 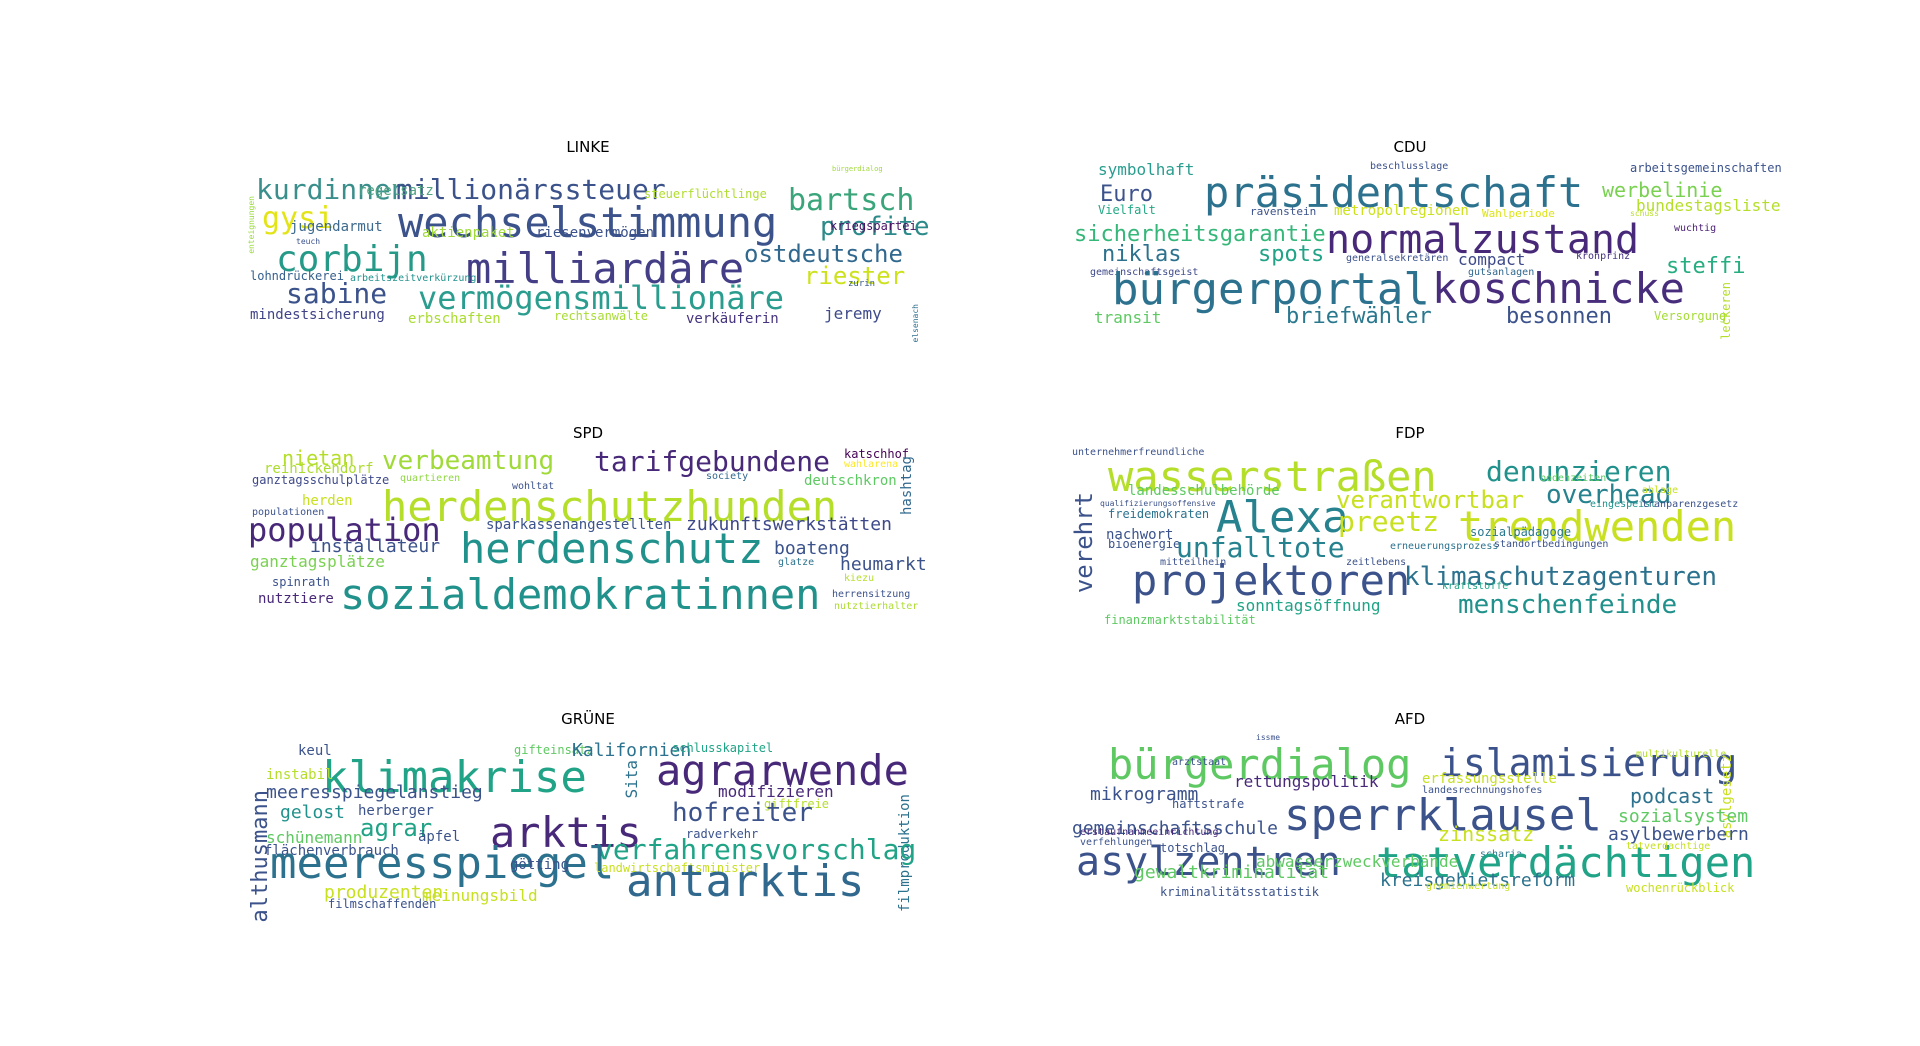 What do you see at coordinates (853, 313) in the screenshot?
I see `cloud-word: jeremy` at bounding box center [853, 313].